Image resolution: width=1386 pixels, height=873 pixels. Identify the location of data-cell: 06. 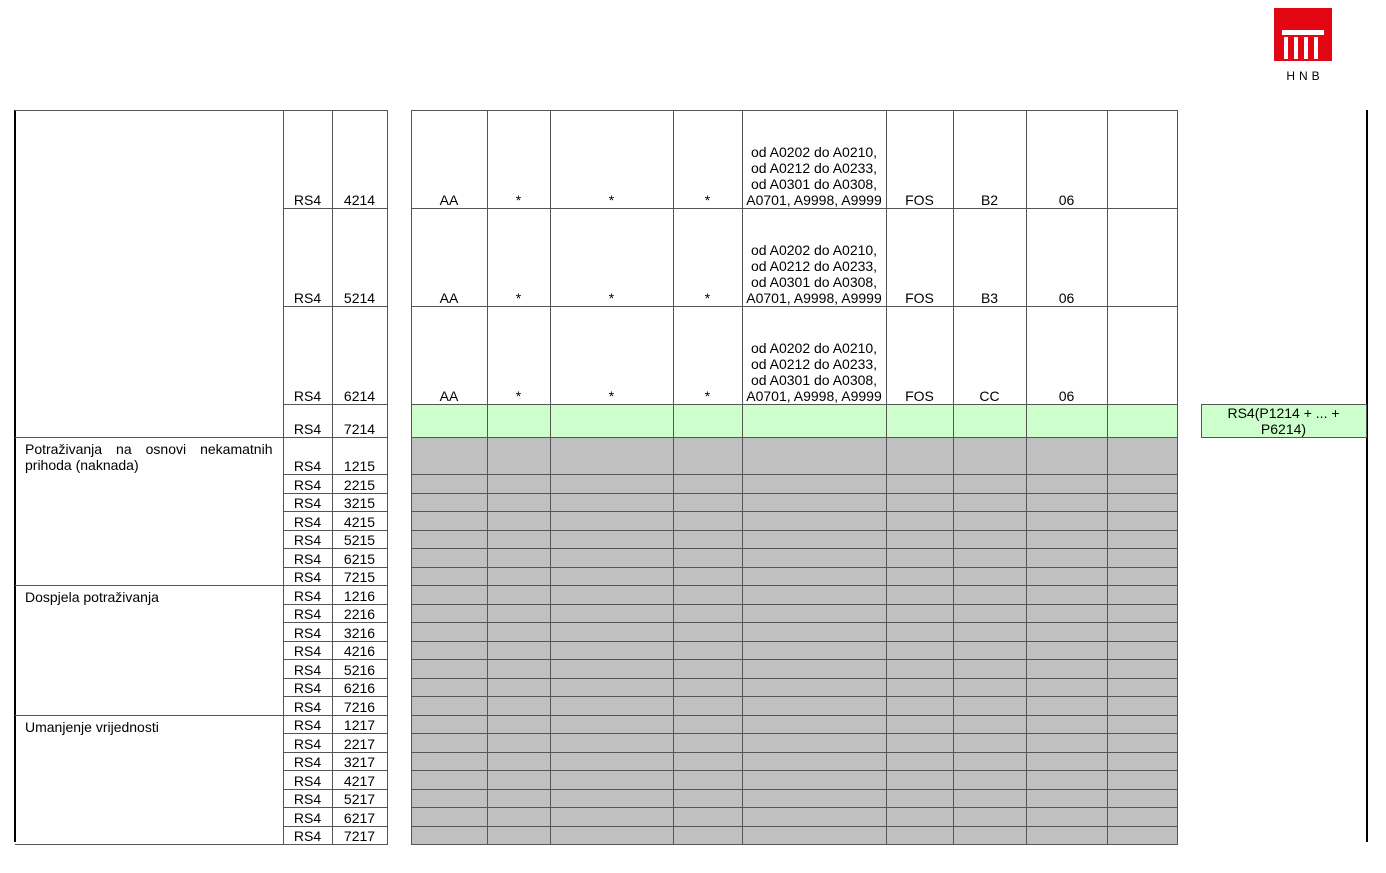
(1066, 355).